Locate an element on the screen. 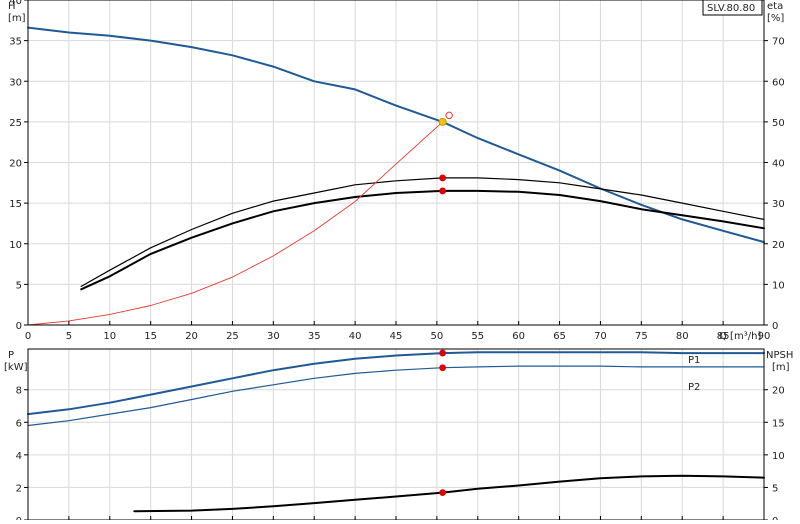  left-tick-label: 5 is located at coordinates (19, 285).